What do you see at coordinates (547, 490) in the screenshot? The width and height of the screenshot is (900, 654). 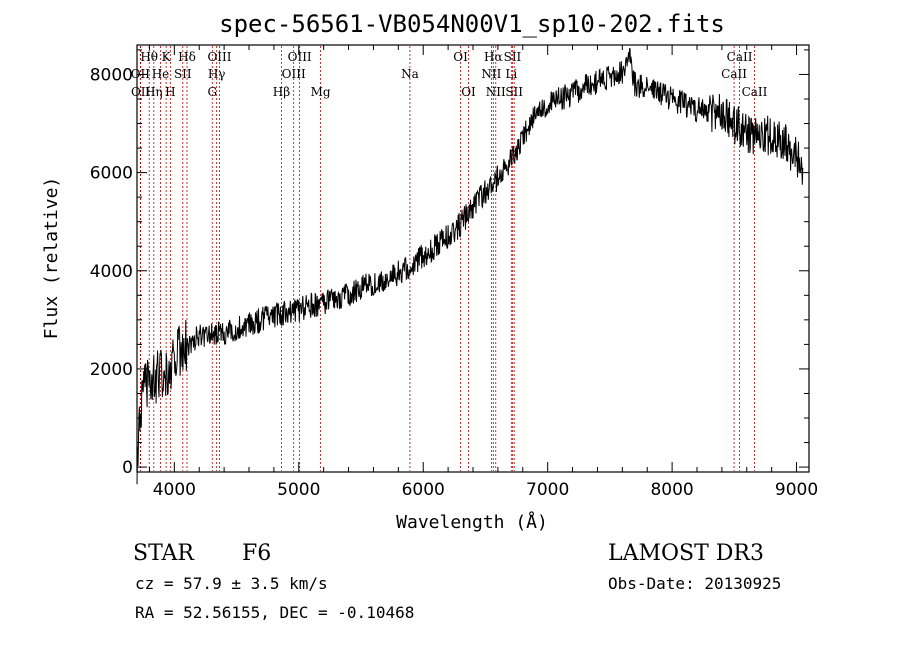 I see `x-tick-label: 7000` at bounding box center [547, 490].